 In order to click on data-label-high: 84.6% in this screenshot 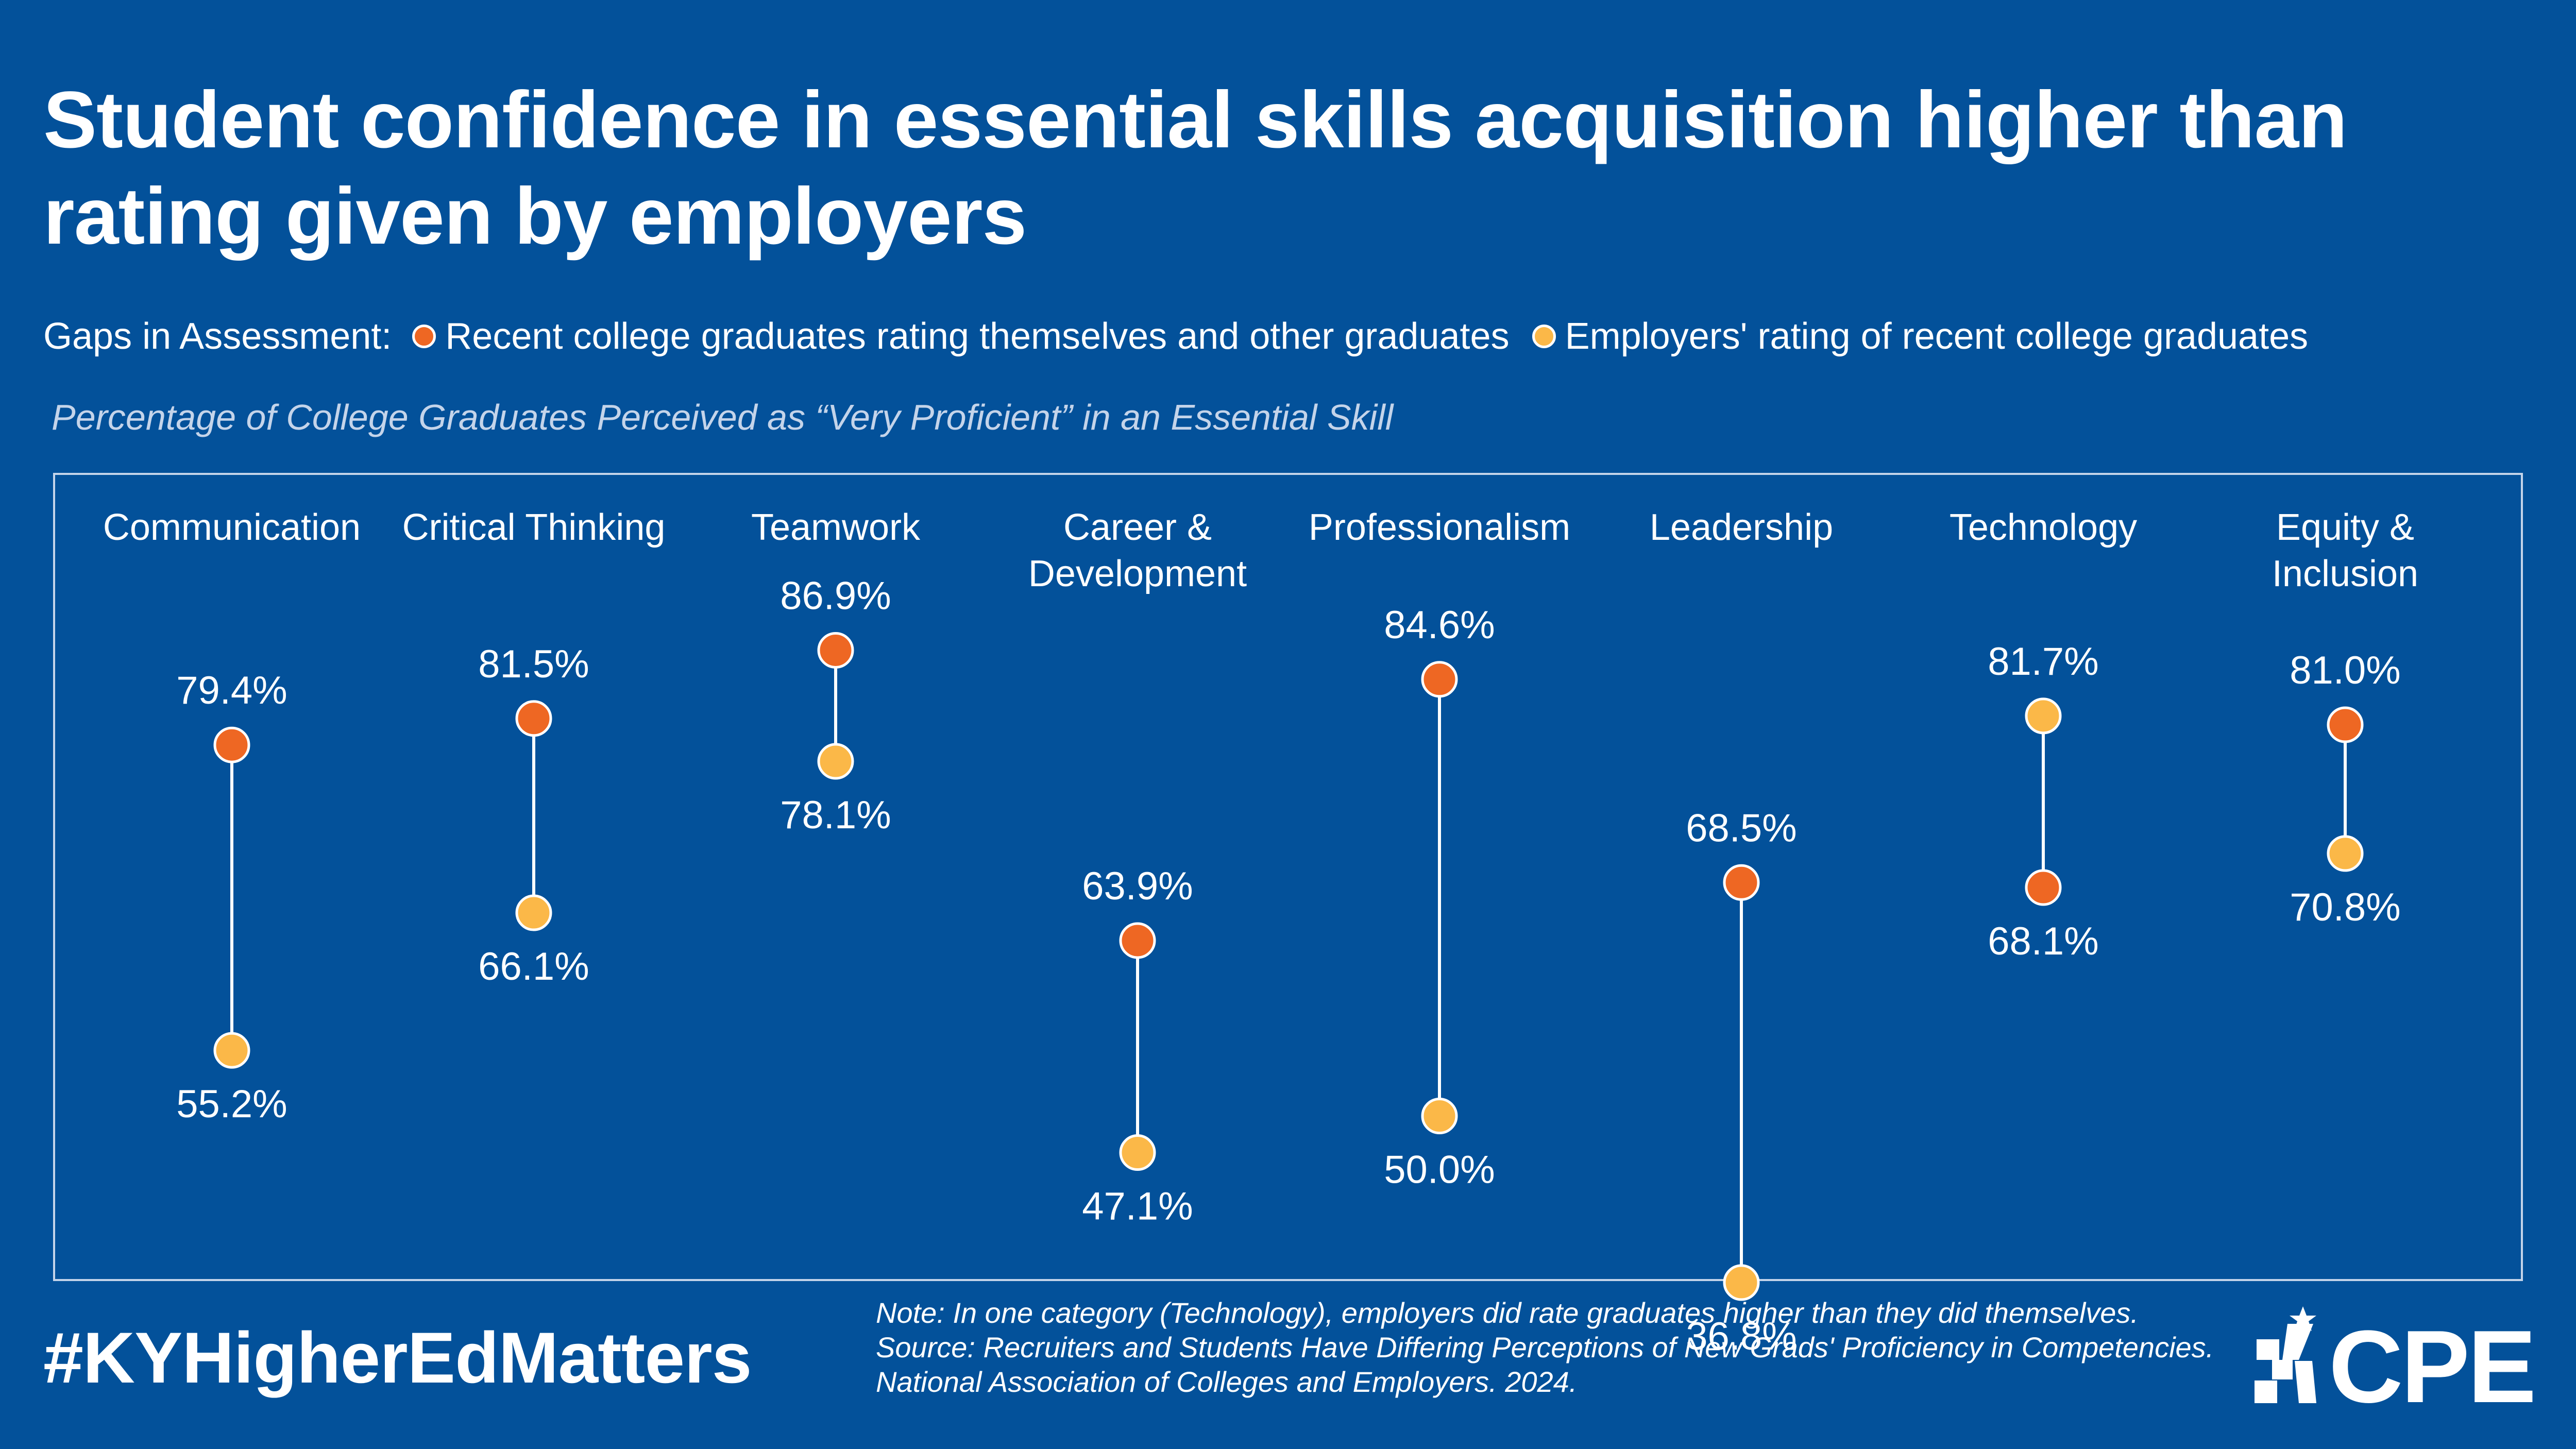, I will do `click(1439, 625)`.